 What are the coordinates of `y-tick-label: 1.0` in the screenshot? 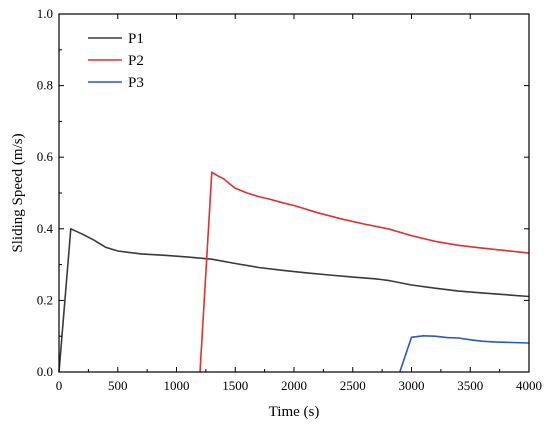 It's located at (45, 13).